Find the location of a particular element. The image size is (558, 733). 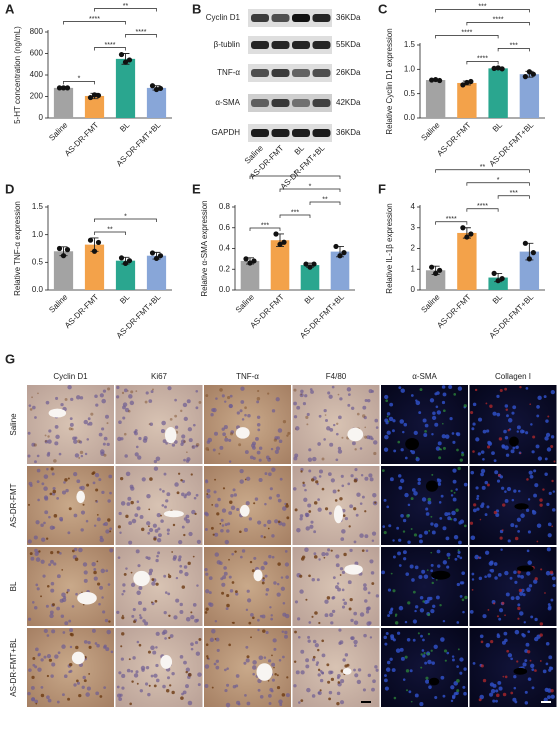

protein-name: β-tublin is located at coordinates (227, 44).